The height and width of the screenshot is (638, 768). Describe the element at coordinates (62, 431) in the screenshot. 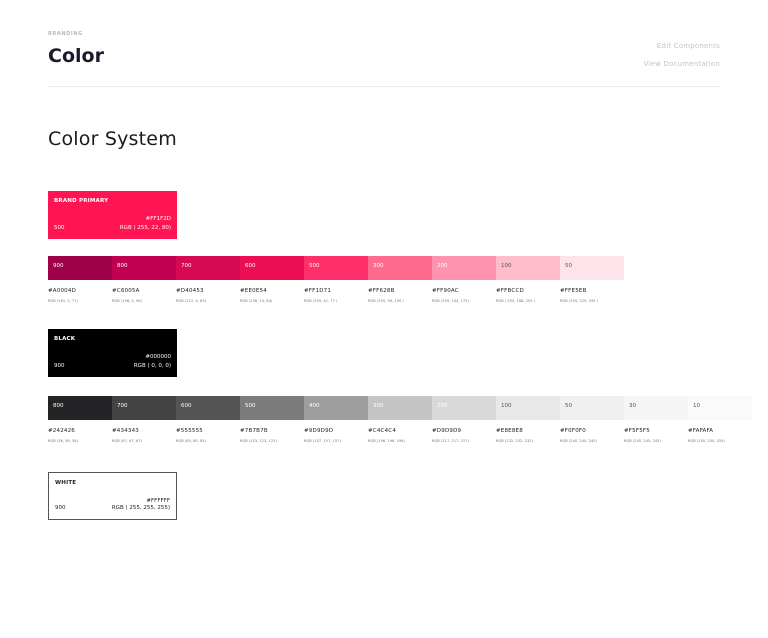

I see `swatch-hex: #242426` at that location.